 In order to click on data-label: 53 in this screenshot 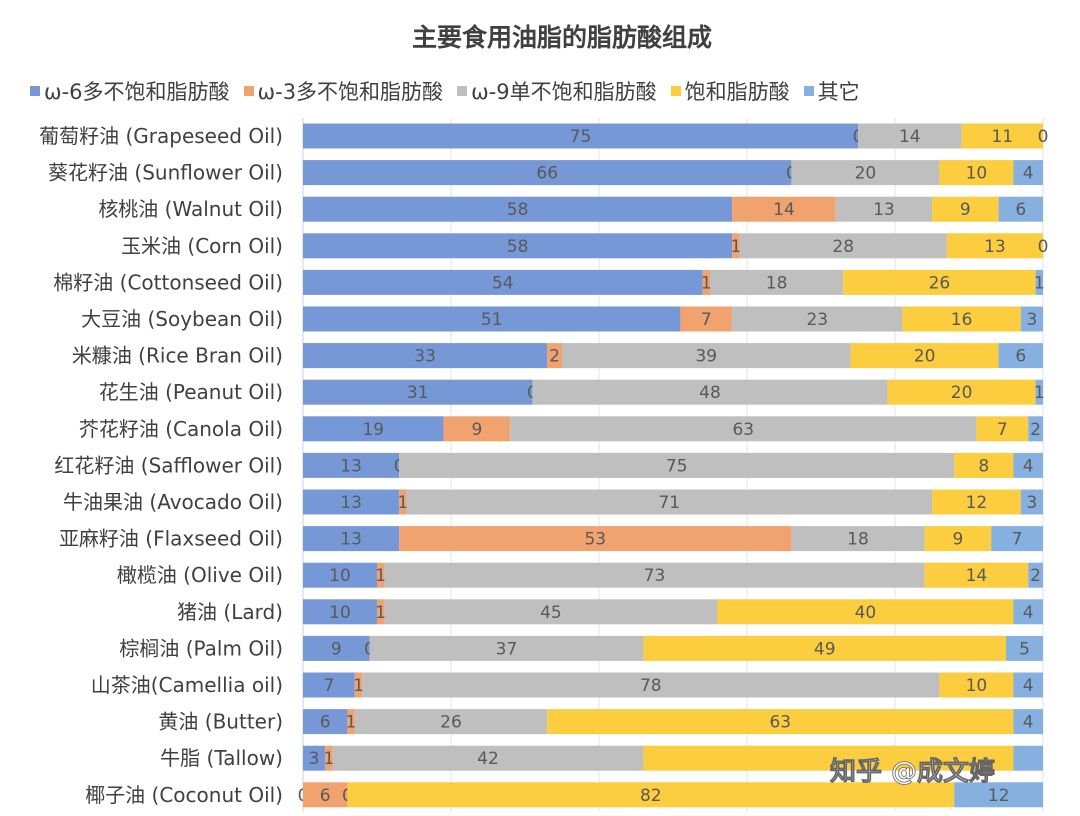, I will do `click(595, 540)`.